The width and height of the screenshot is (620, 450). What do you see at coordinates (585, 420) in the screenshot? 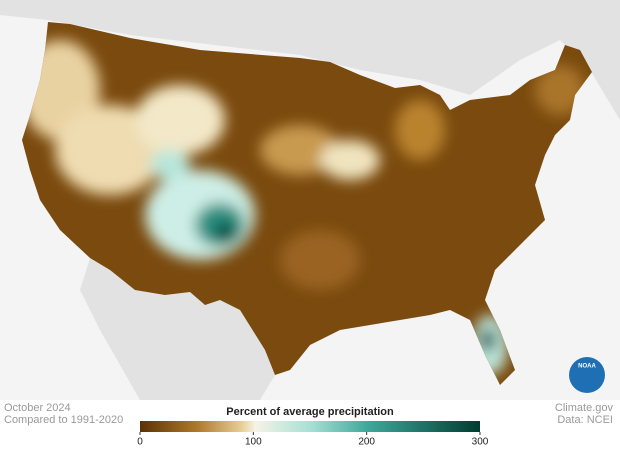
I see `data-source: Data: NCEI` at bounding box center [585, 420].